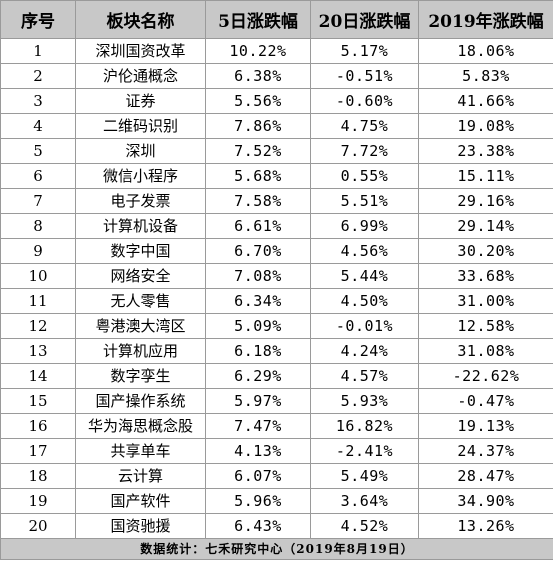  I want to click on footer-row: 数据统计：七禾研究中心（2019年8月19日）, so click(276, 549).